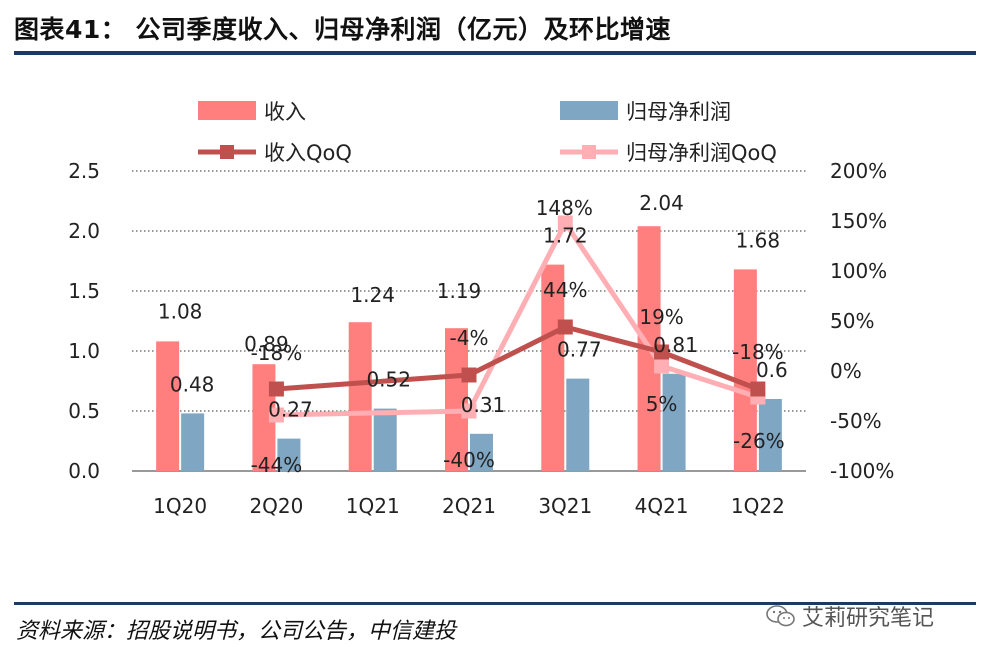 The height and width of the screenshot is (657, 984). What do you see at coordinates (758, 240) in the screenshot?
I see `revenue-label: 1.68` at bounding box center [758, 240].